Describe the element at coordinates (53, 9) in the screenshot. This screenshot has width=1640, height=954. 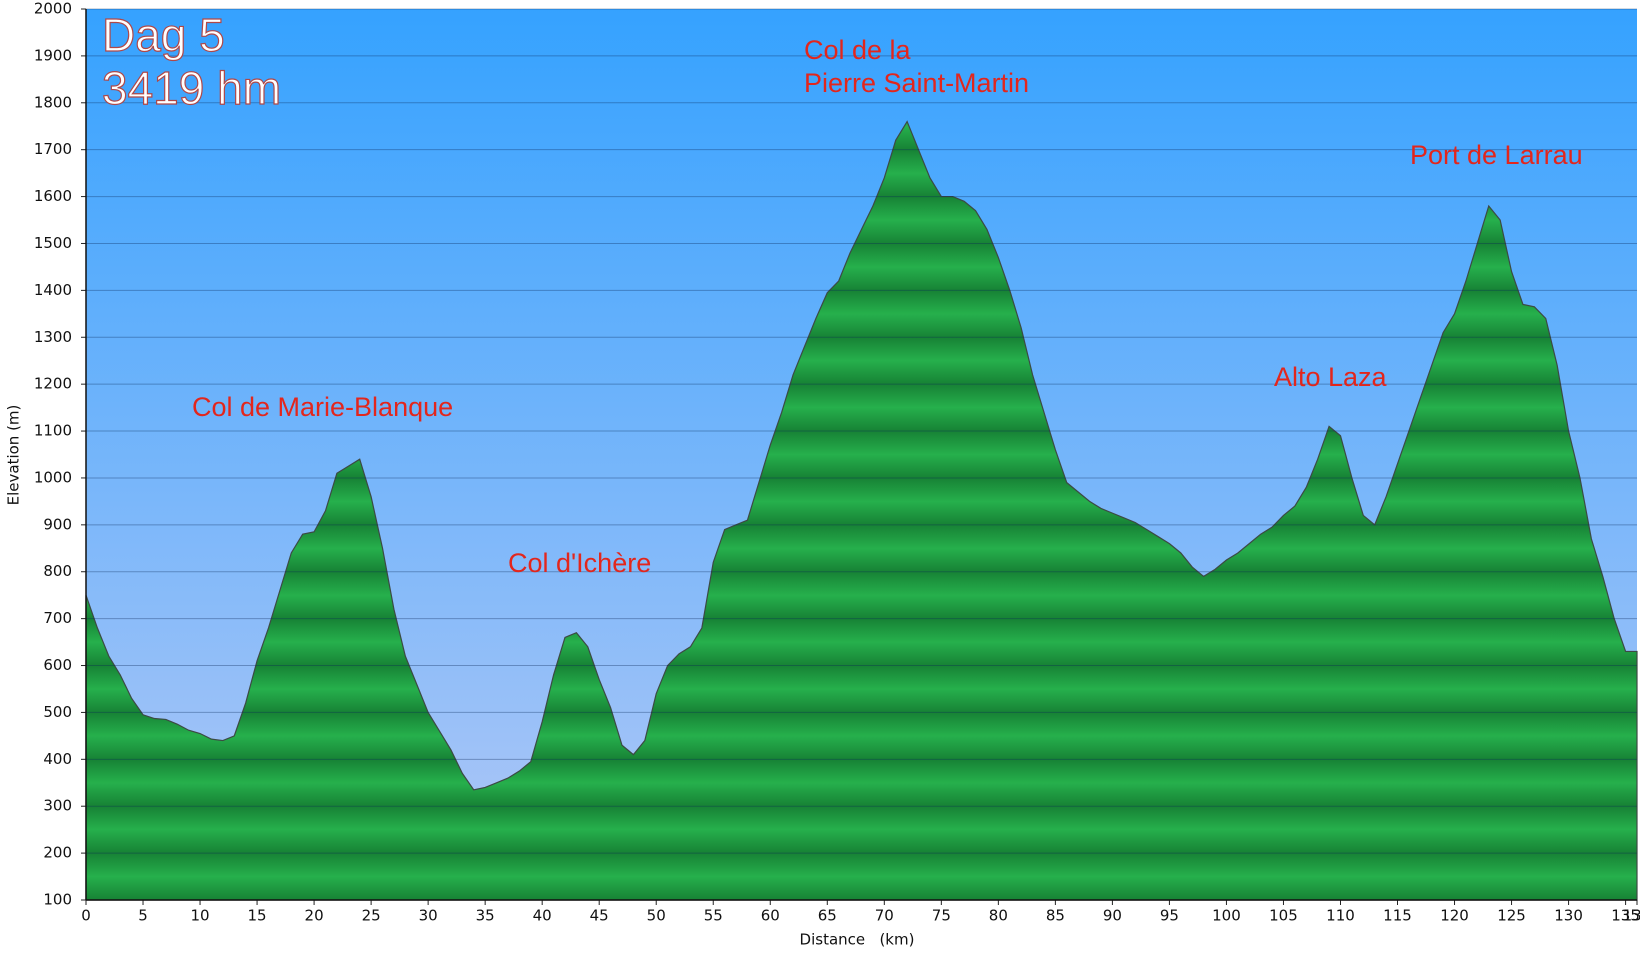
I see `y-tick-label: 2000` at that location.